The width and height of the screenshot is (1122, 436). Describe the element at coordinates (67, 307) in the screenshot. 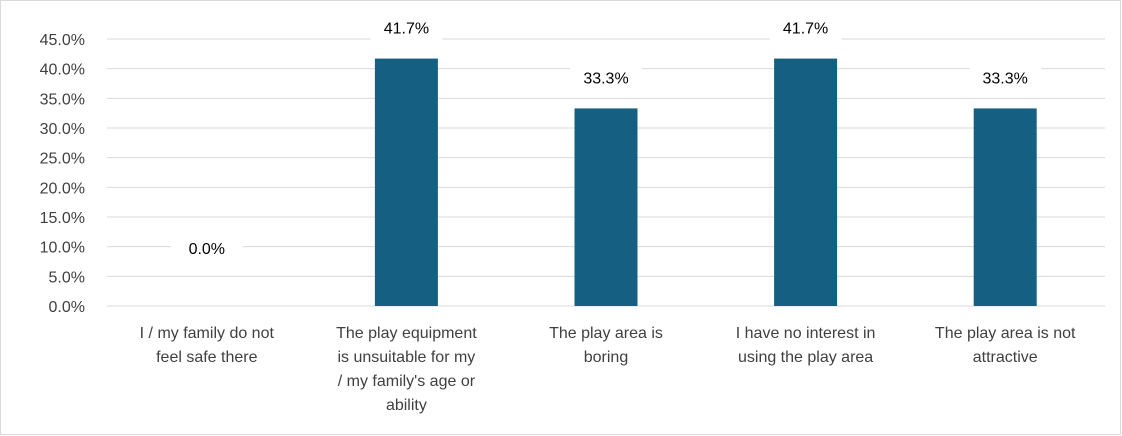

I see `y-tick-label: 0.0%` at that location.